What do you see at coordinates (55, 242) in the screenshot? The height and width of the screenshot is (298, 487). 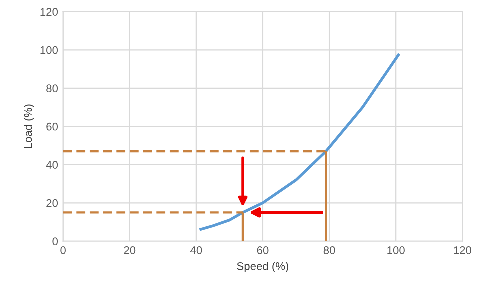 I see `y-tick-label: 0` at bounding box center [55, 242].